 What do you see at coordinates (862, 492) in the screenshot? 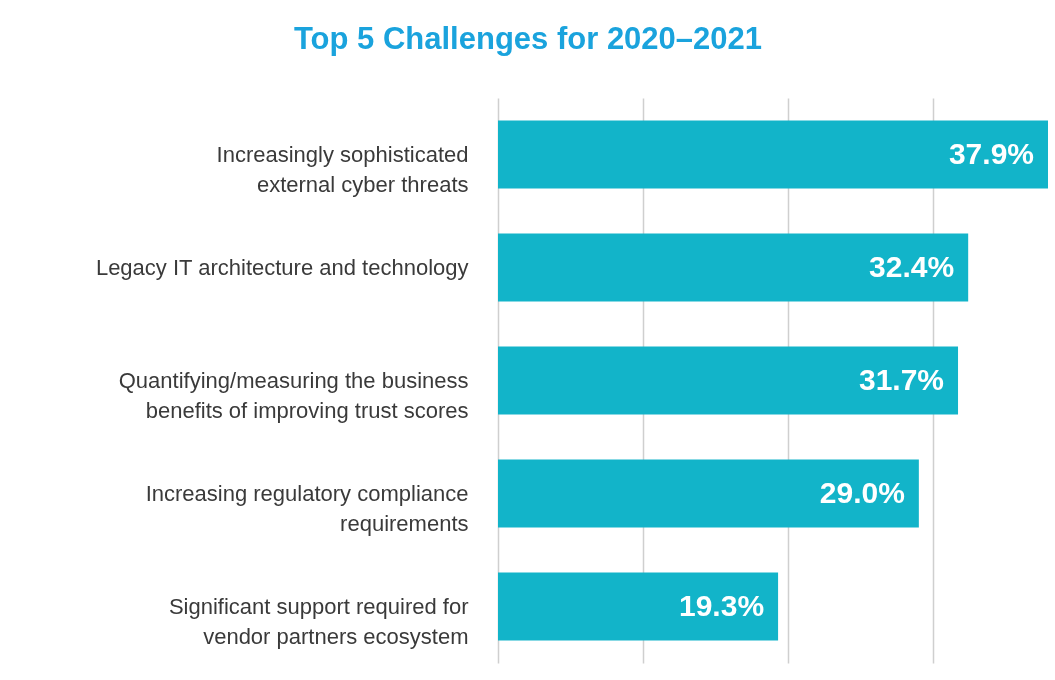
I see `data-label: 29.0%` at bounding box center [862, 492].